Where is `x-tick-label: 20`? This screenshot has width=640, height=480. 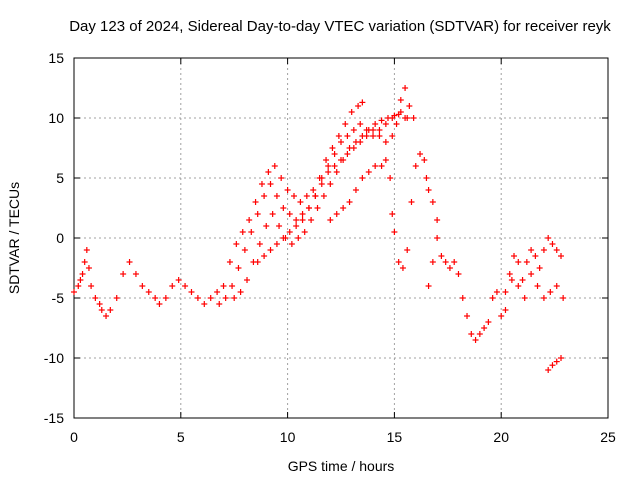 x-tick-label: 20 is located at coordinates (501, 437).